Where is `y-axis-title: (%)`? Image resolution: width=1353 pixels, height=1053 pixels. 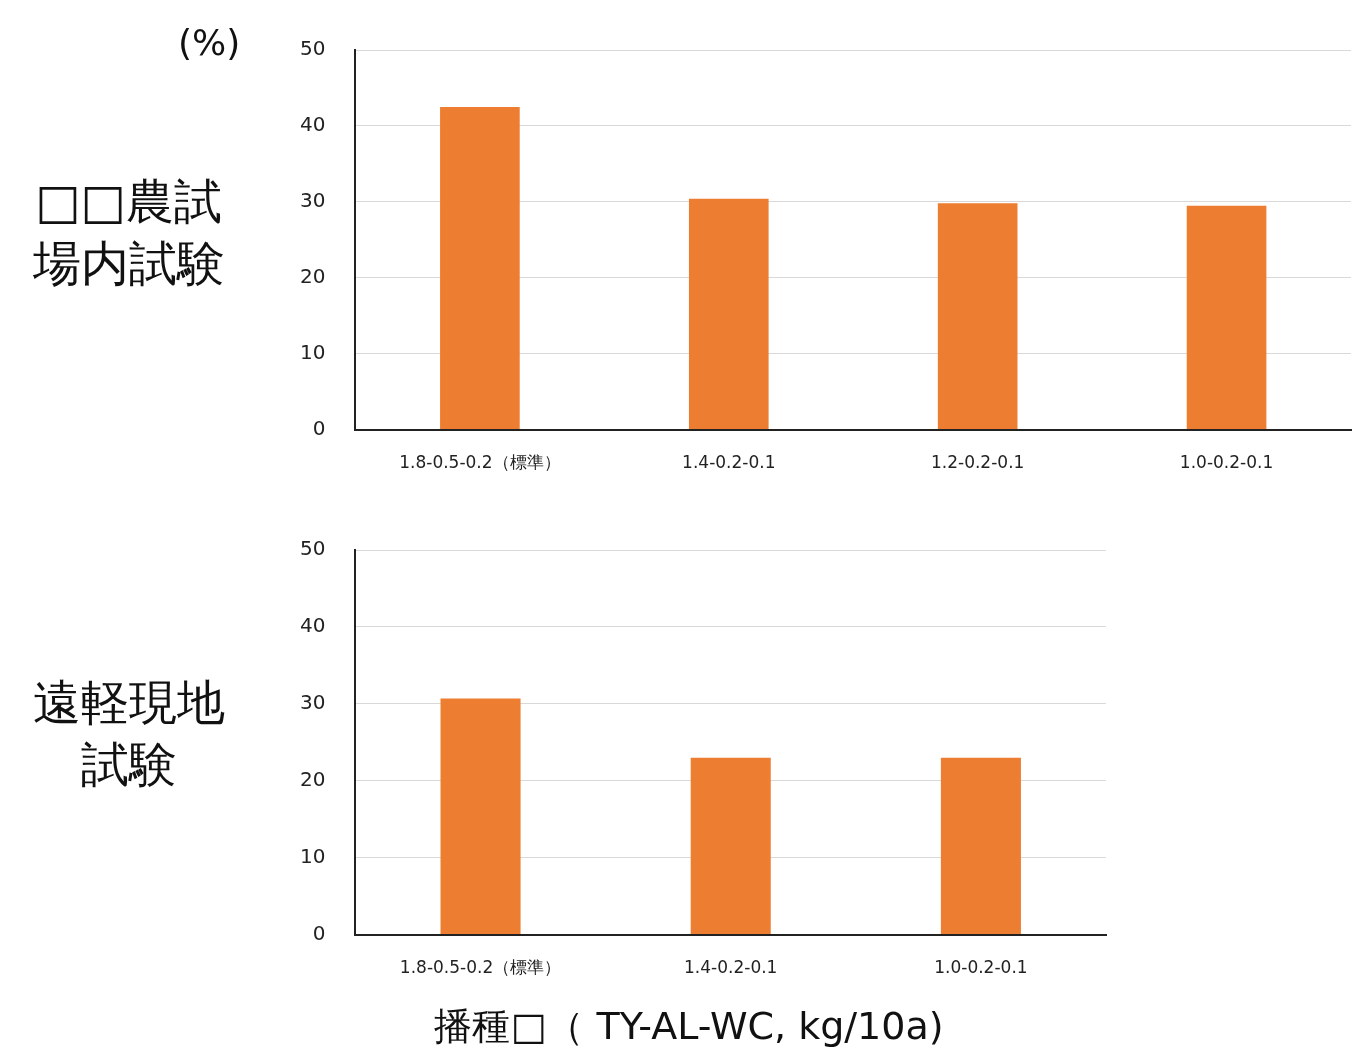
y-axis-title: (%) is located at coordinates (209, 42).